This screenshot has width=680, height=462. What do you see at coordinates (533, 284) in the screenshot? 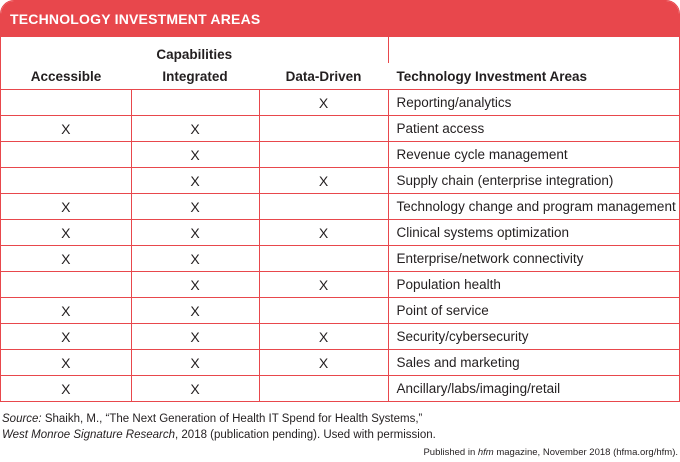
I see `area-cell: Population health` at bounding box center [533, 284].